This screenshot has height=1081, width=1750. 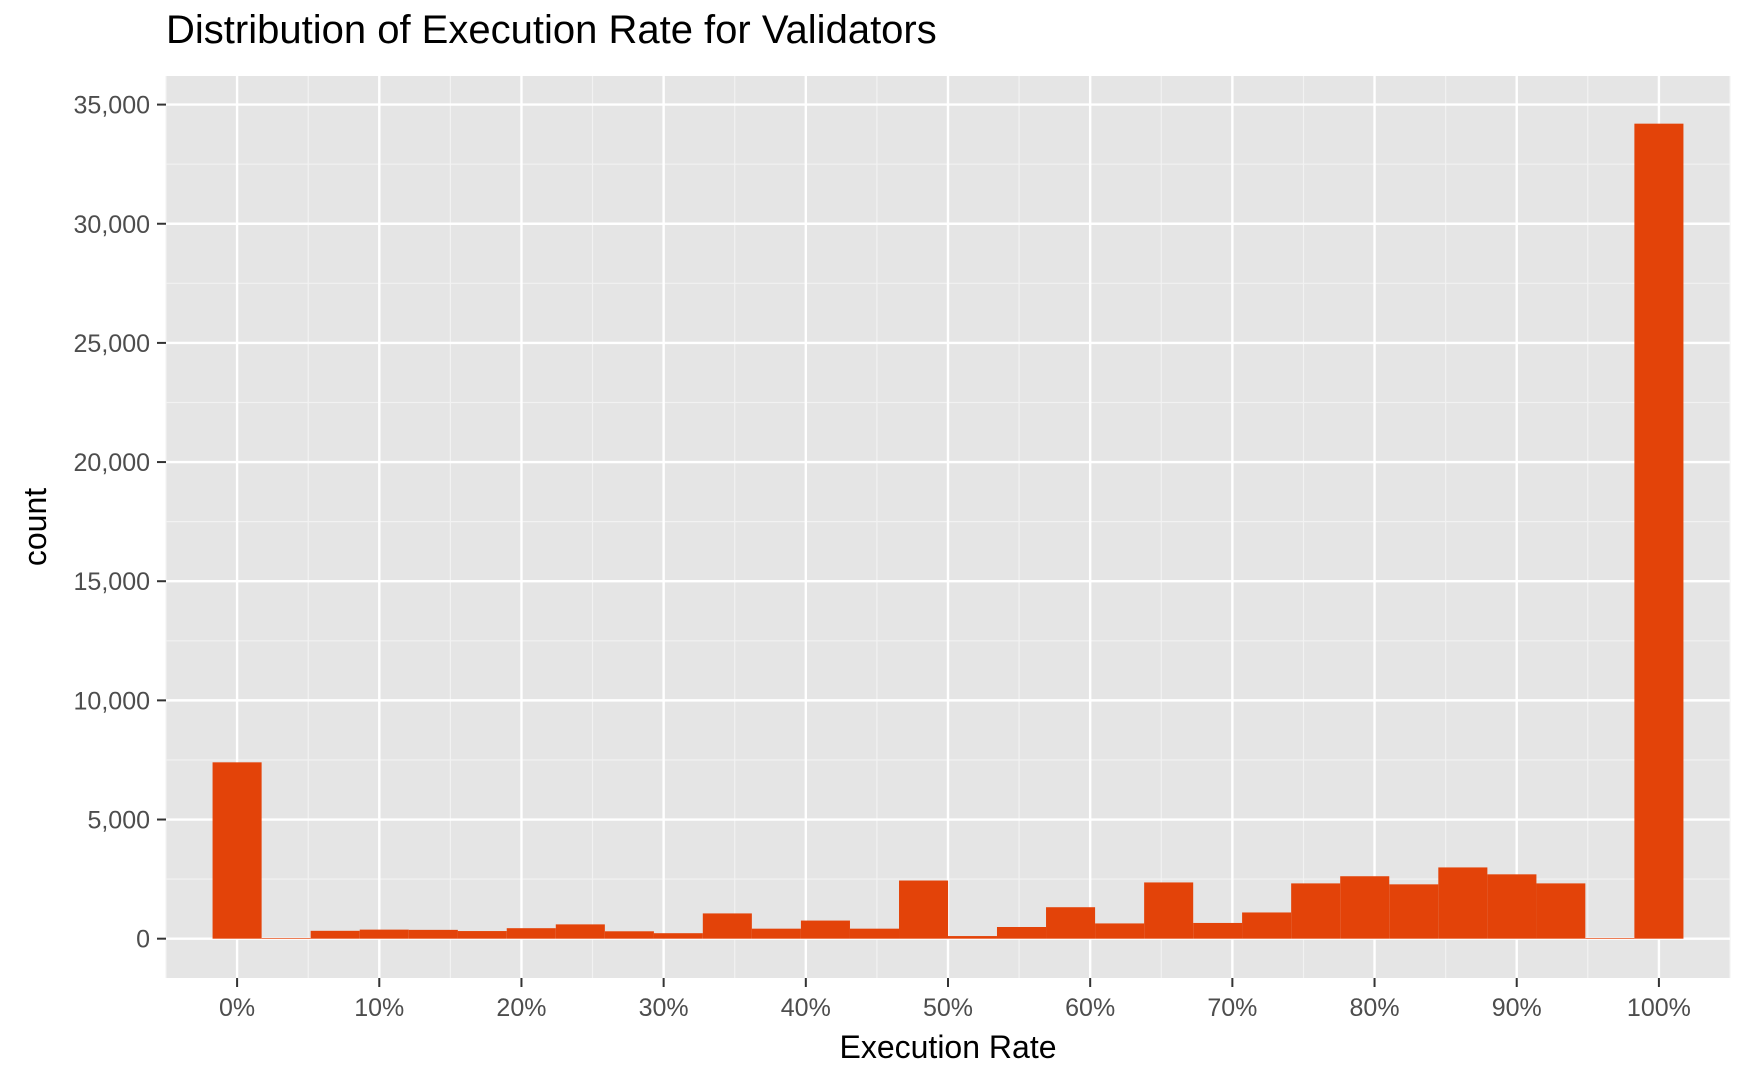 What do you see at coordinates (1090, 1008) in the screenshot?
I see `x-tick-label: 60%` at bounding box center [1090, 1008].